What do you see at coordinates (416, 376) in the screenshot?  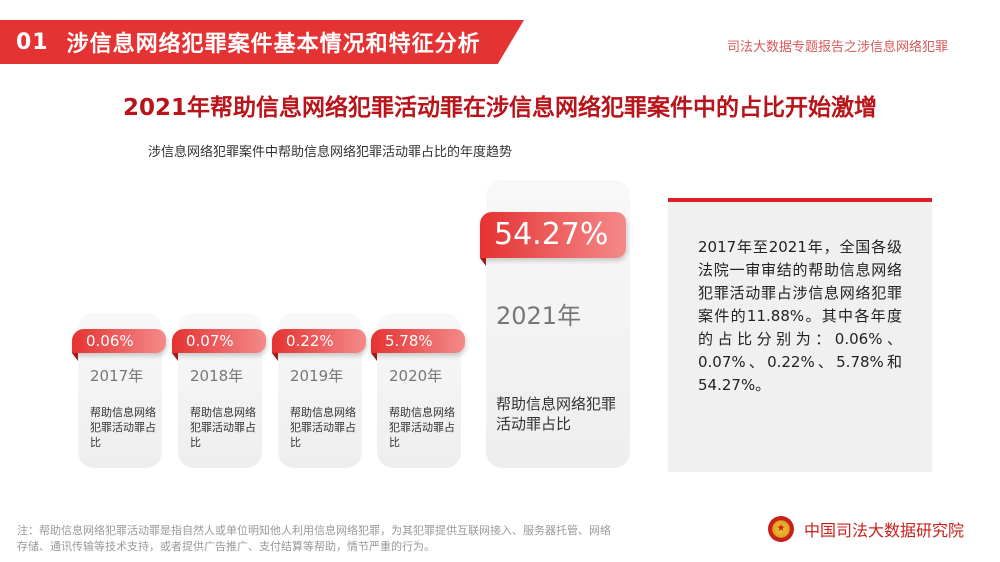 I see `year-label: 2020年` at bounding box center [416, 376].